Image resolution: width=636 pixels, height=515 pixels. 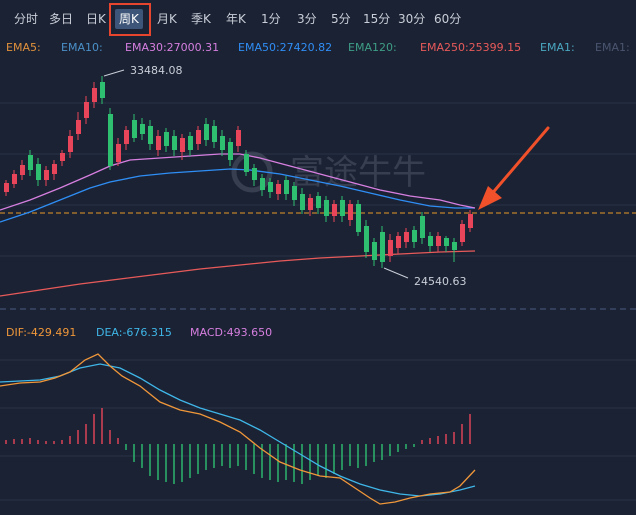 I want to click on high-marker-line, so click(x=114, y=73).